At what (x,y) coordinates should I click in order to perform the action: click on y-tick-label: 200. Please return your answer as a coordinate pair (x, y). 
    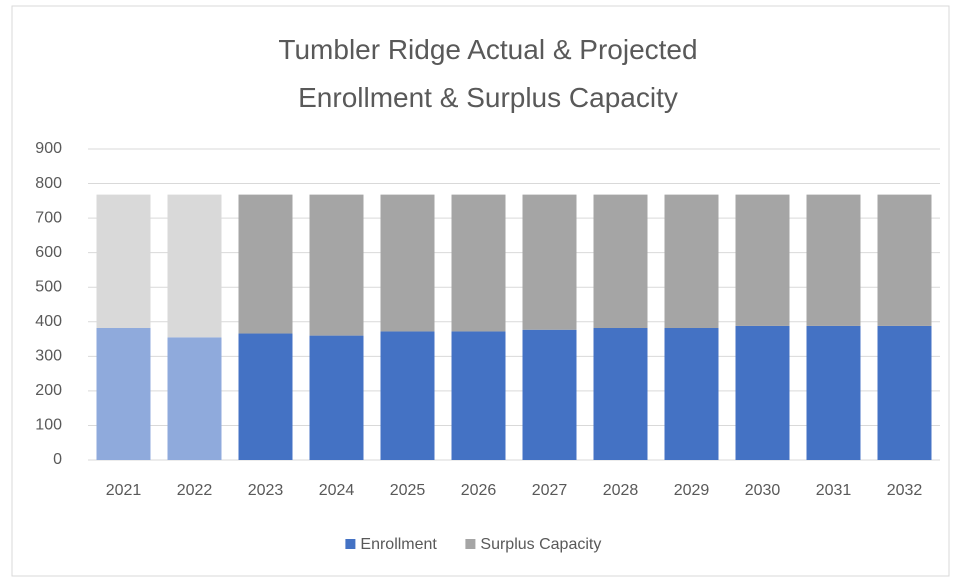
    Looking at the image, I should click on (48, 390).